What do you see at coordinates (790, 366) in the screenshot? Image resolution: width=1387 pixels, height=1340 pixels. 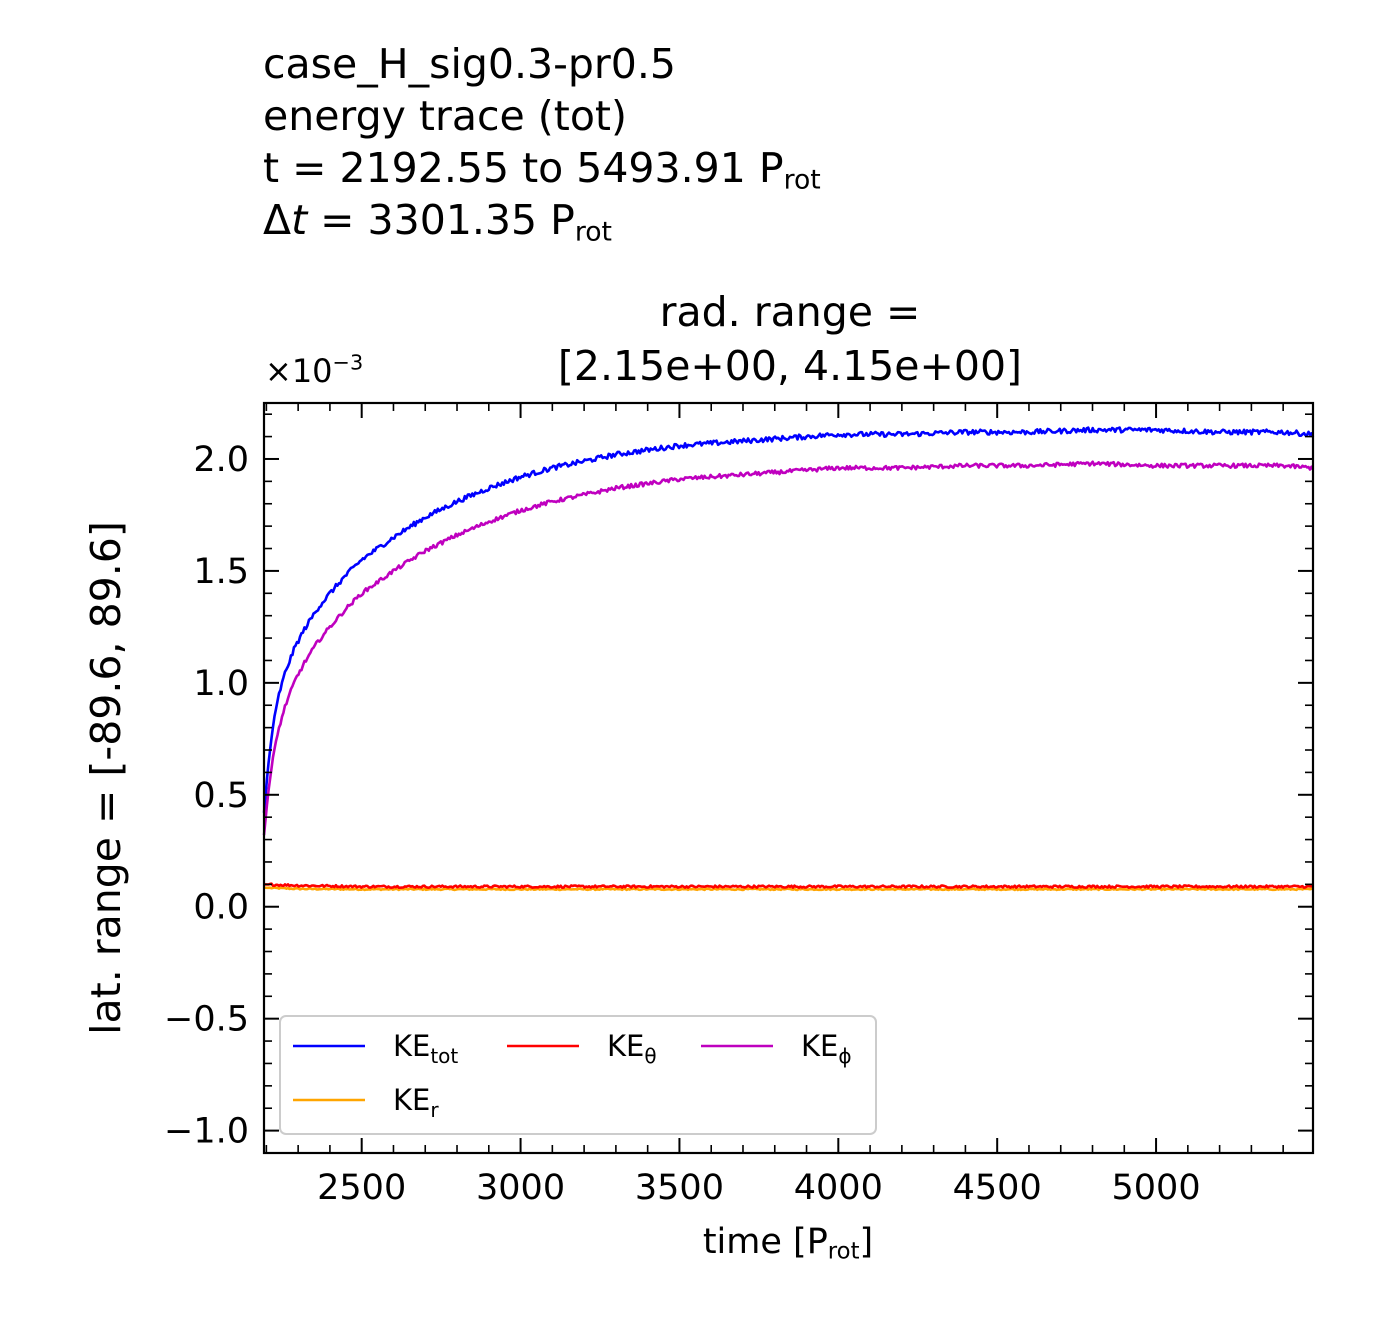 I see `axes-title-line2: [2.15e+00, 4.15e+00]` at bounding box center [790, 366].